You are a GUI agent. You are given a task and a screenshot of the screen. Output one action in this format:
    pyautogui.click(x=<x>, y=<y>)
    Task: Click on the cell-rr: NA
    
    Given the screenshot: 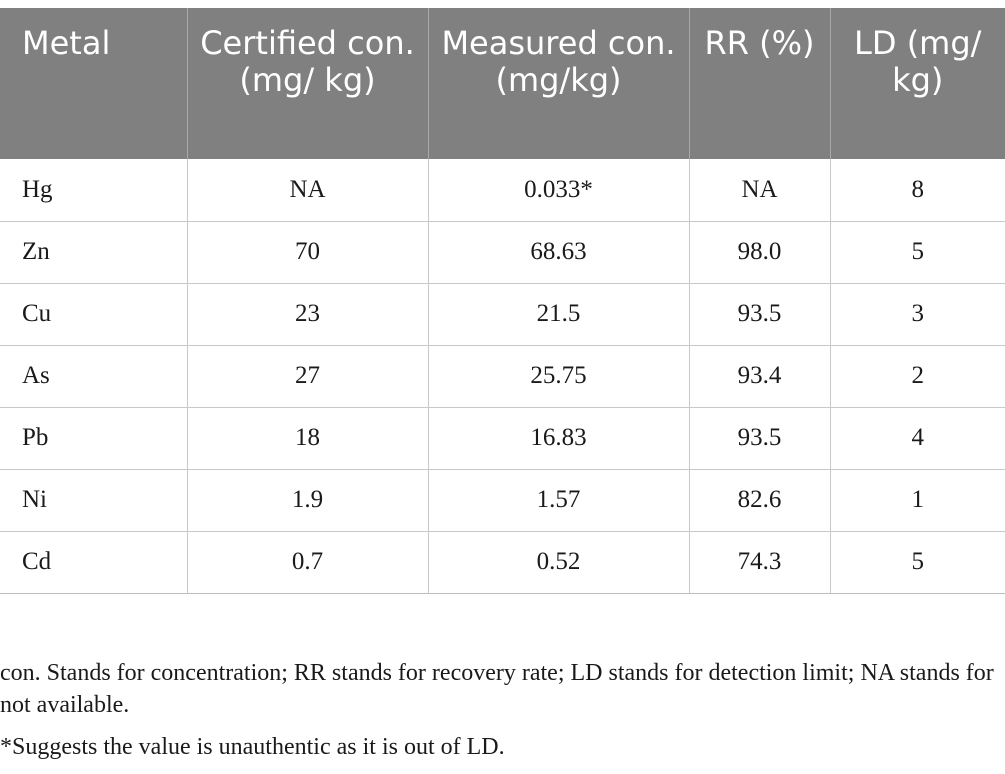 What is the action you would take?
    pyautogui.click(x=760, y=190)
    